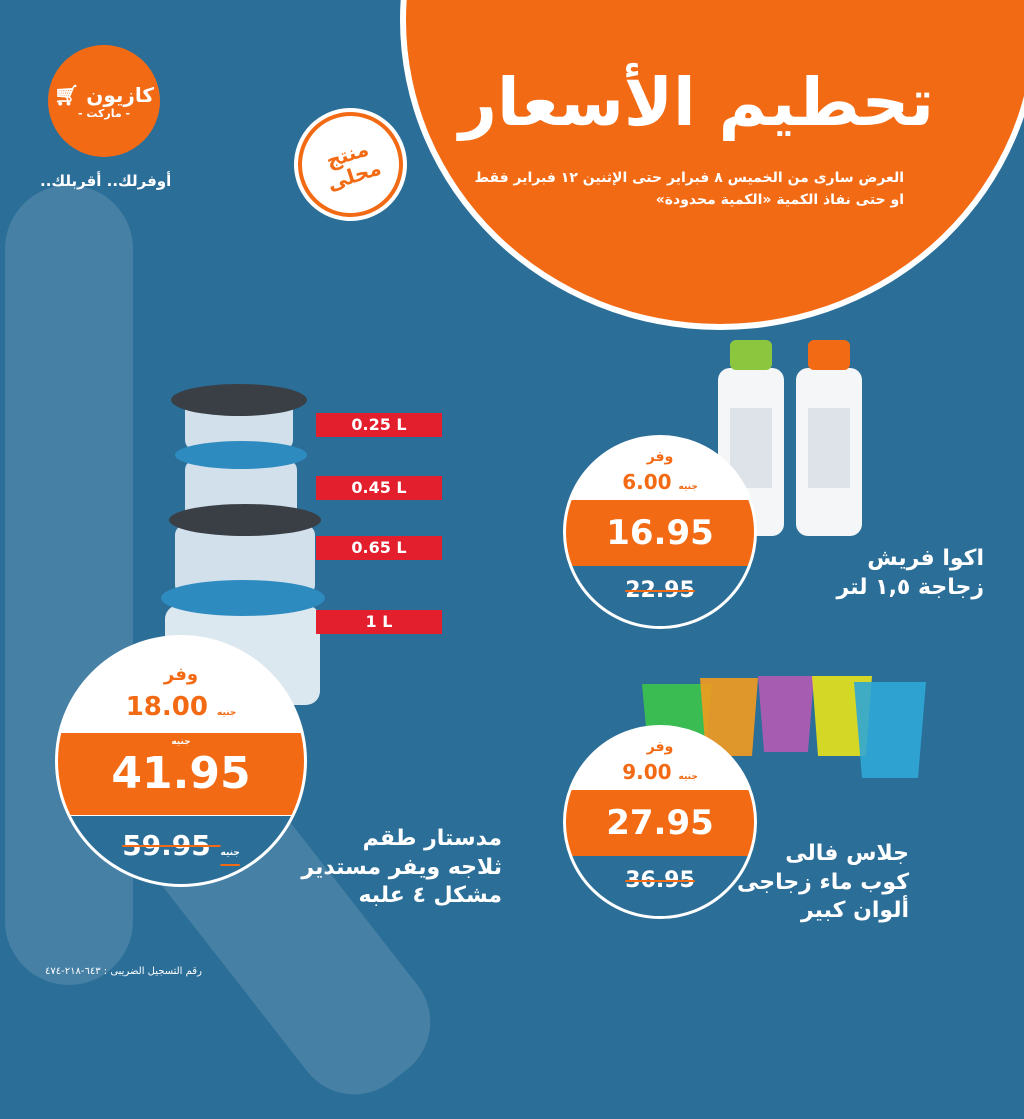 The width and height of the screenshot is (1024, 1119). I want to click on price-badge: وفر 6.00 جنيه 16.95 22.95, so click(660, 532).